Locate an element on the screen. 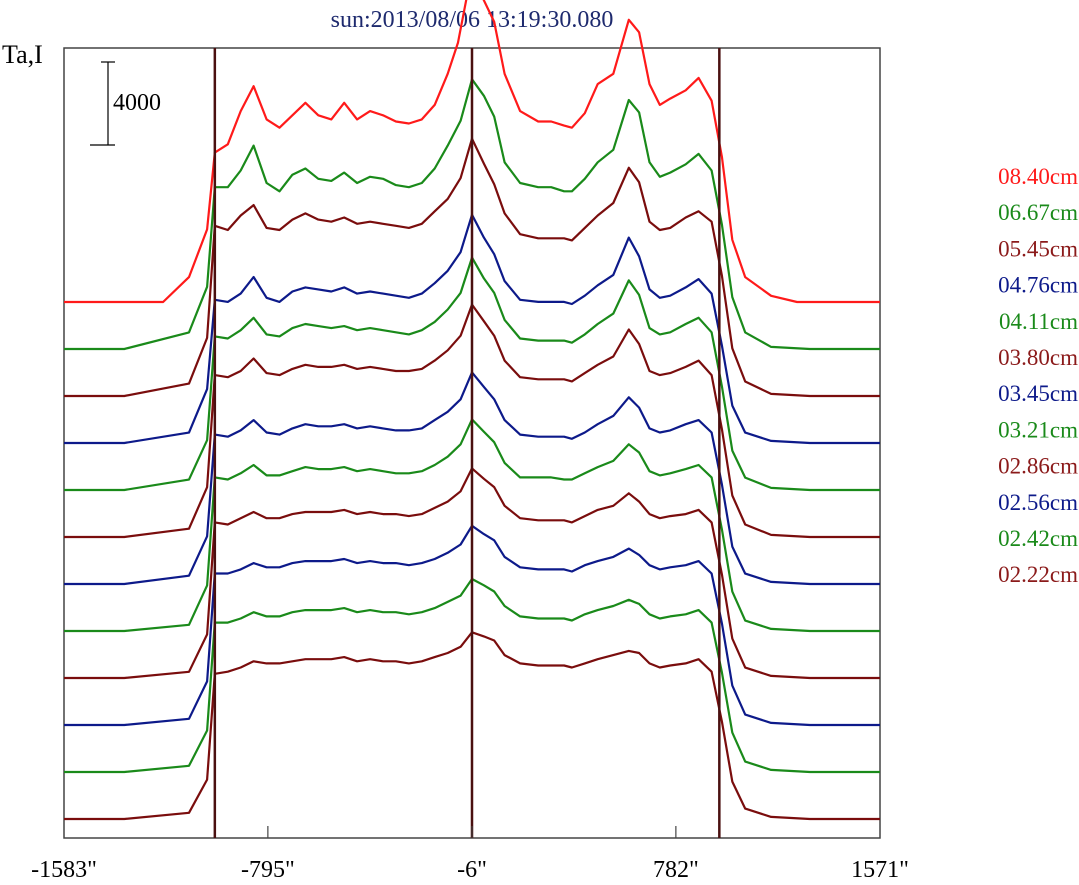  x-tick-label: -1583" is located at coordinates (64, 870).